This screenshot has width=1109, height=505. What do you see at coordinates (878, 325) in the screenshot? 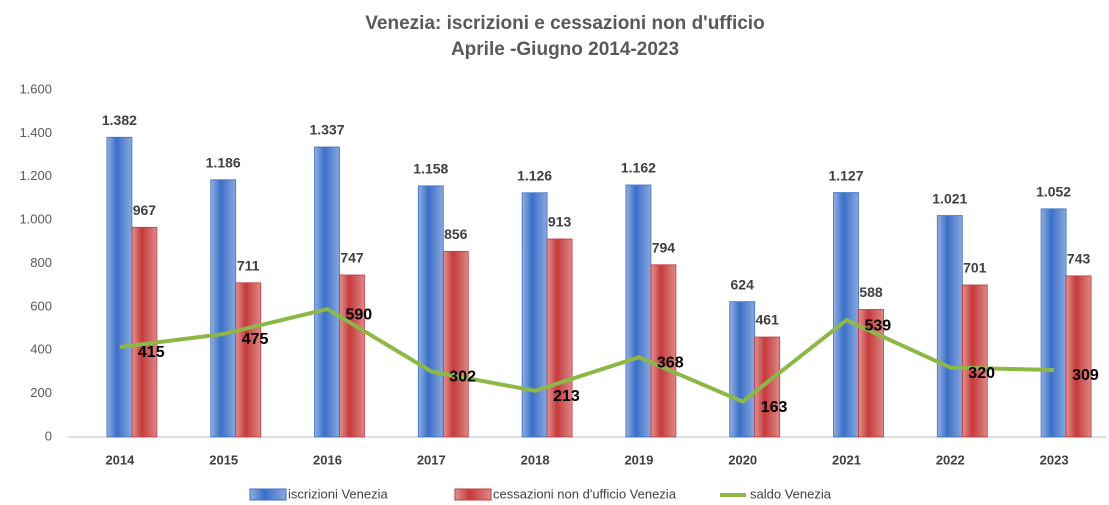
I see `data-label: 539` at bounding box center [878, 325].